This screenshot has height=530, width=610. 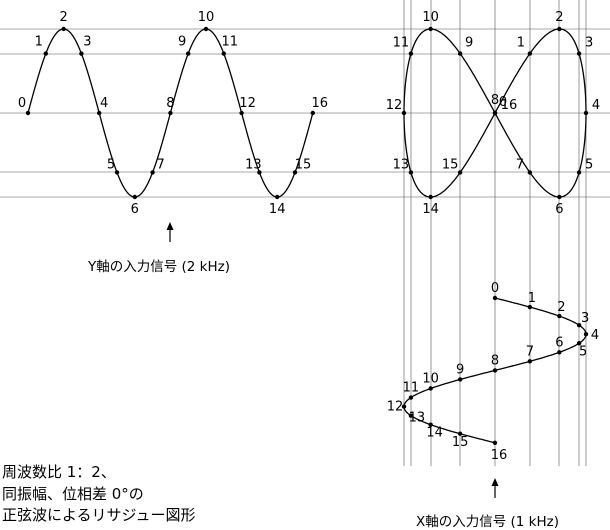 I want to click on lissajous-point-label: 2, so click(x=559, y=17).